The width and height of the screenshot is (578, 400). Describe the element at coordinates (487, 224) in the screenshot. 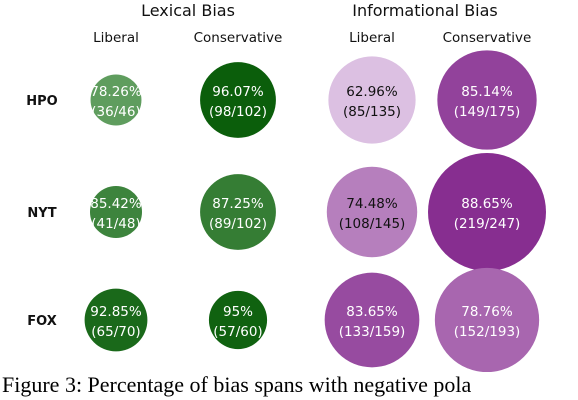

I see `bubble-count-label: (219/247)` at that location.